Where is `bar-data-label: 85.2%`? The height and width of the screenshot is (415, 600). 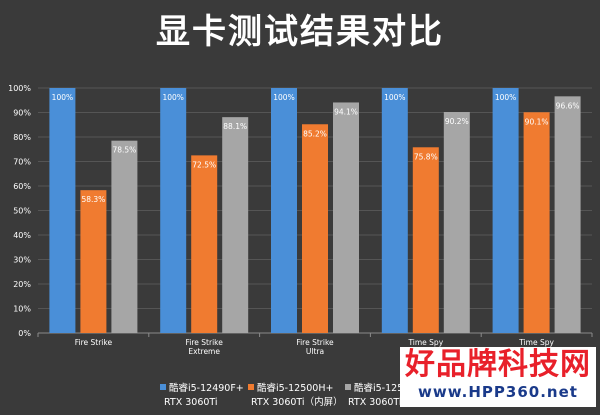
bar-data-label: 85.2% is located at coordinates (315, 133).